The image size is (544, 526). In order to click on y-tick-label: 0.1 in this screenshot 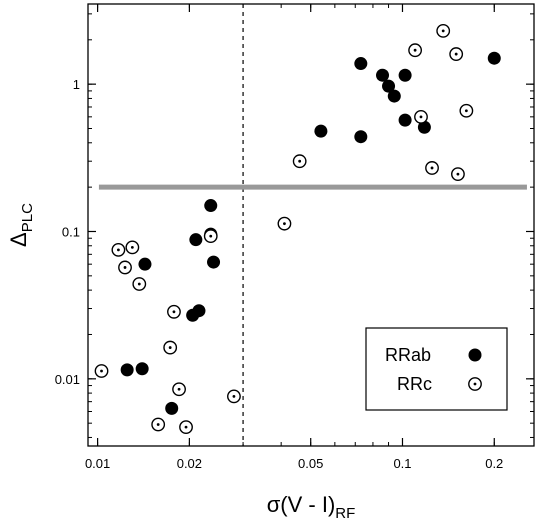, I will do `click(71, 231)`.